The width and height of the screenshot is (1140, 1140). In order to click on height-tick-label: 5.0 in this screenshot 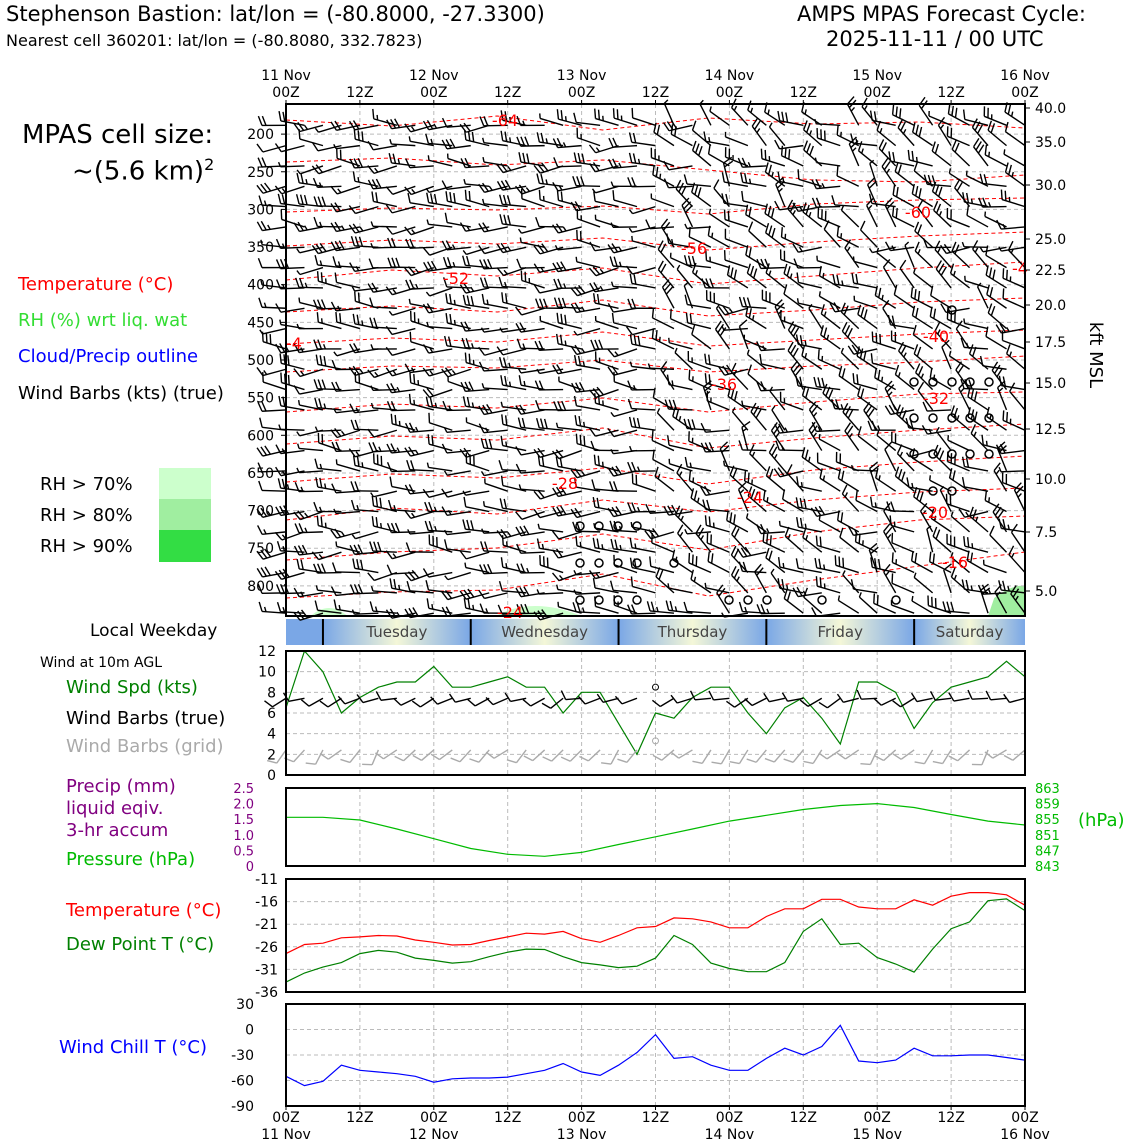, I will do `click(1046, 592)`.